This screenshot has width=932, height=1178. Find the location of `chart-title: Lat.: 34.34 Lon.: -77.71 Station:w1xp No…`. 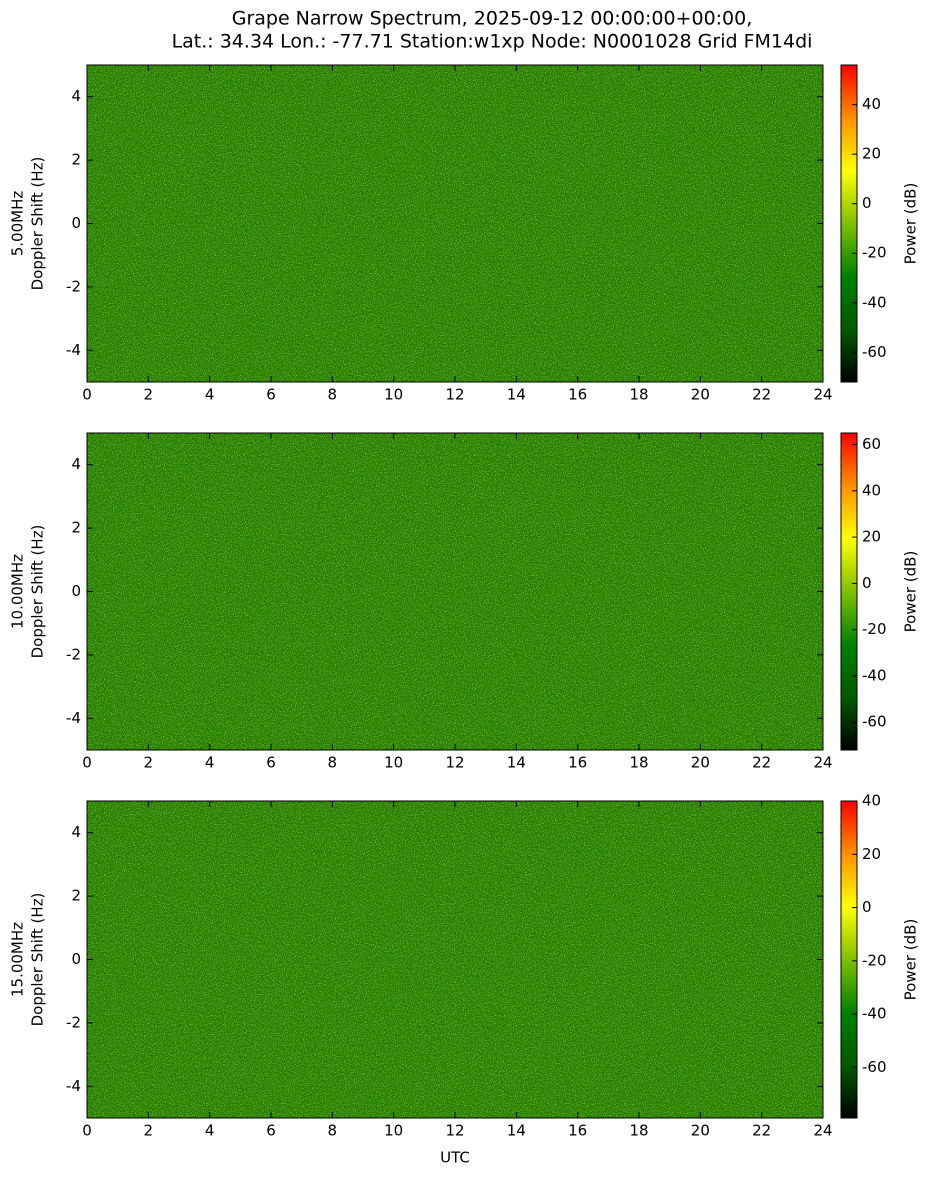

chart-title: Lat.: 34.34 Lon.: -77.71 Station:w1xp No… is located at coordinates (492, 42).